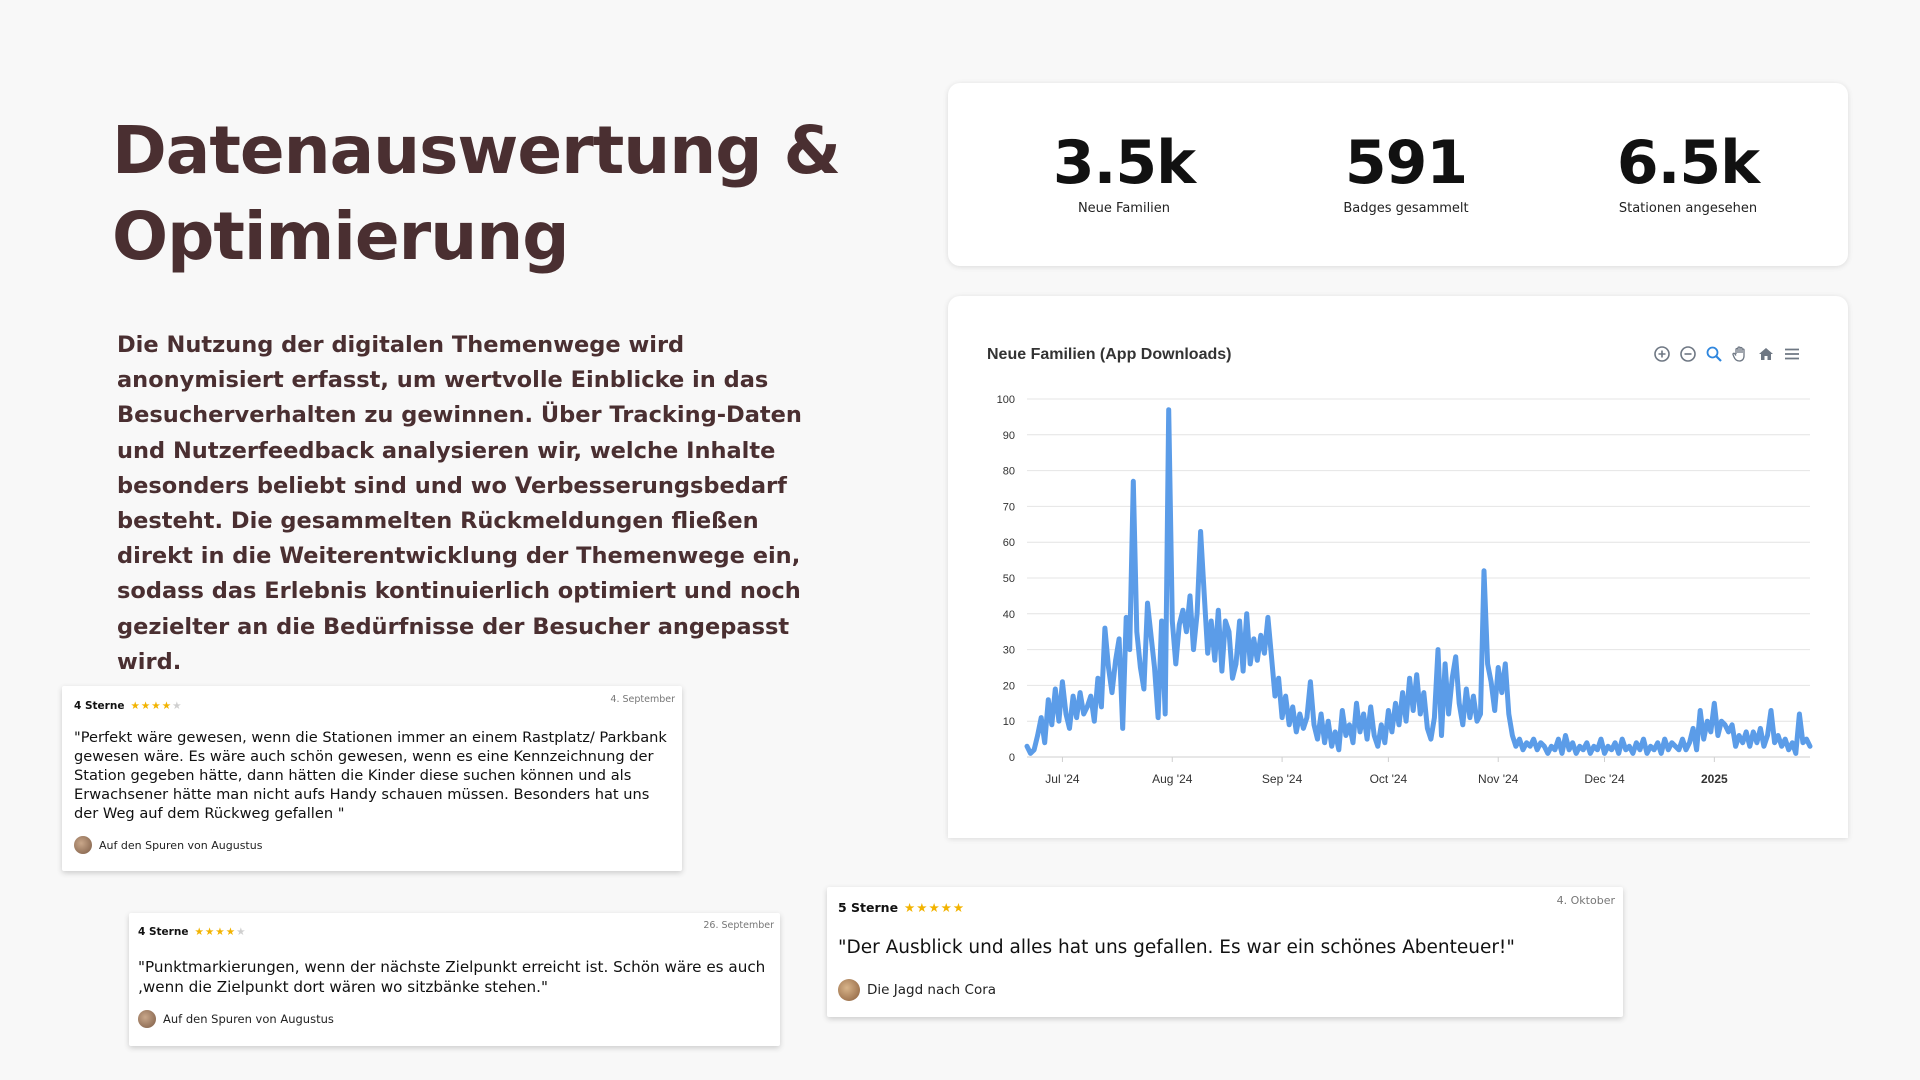  Describe the element at coordinates (1766, 354) in the screenshot. I see `home-reset-icon` at that location.